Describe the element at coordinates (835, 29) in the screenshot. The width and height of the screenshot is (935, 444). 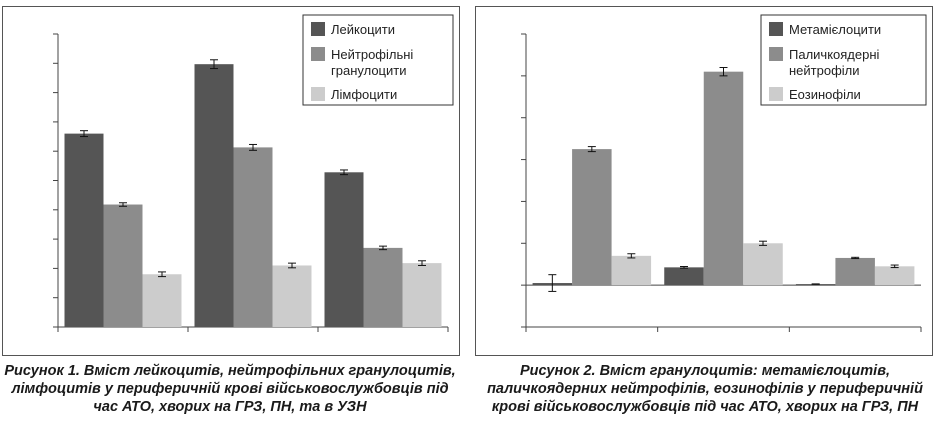
I see `legend-label: Метамієлоцити` at that location.